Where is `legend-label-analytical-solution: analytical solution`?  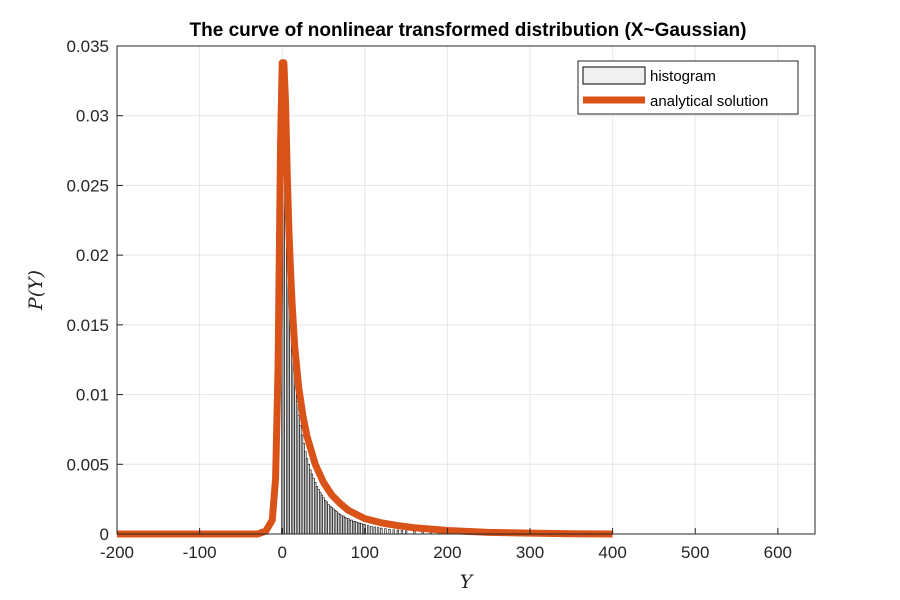
legend-label-analytical-solution: analytical solution is located at coordinates (709, 101).